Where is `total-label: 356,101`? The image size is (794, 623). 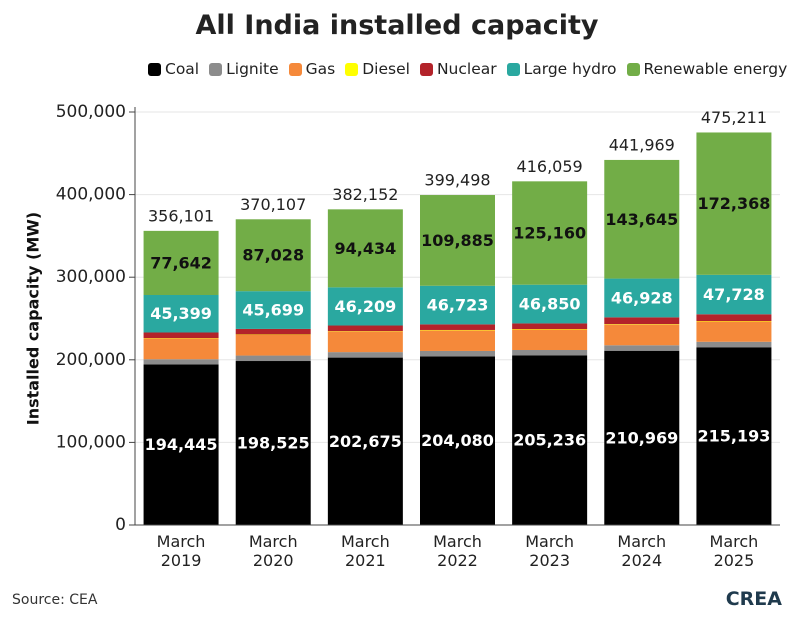 total-label: 356,101 is located at coordinates (181, 215).